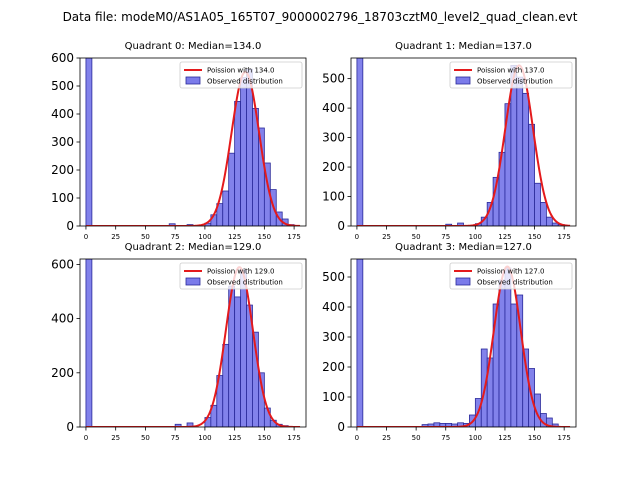 The width and height of the screenshot is (640, 480). I want to click on quadrant-3-legend: Poission with 127.0 Observed distribution, so click(511, 276).